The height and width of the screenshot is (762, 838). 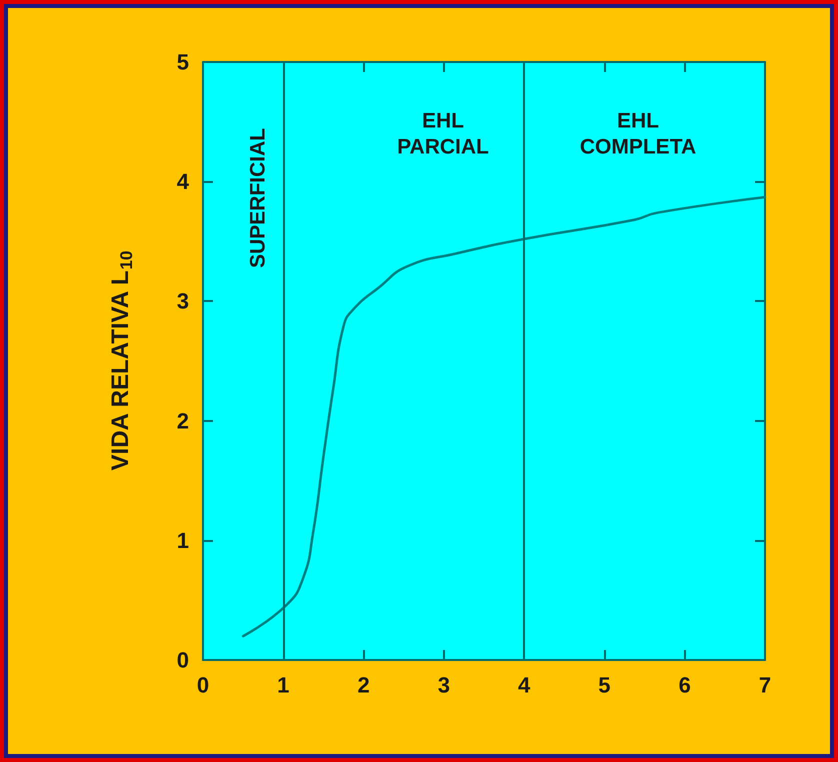 I want to click on y-axis-title: VIDA RELATIVA L10, so click(x=121, y=360).